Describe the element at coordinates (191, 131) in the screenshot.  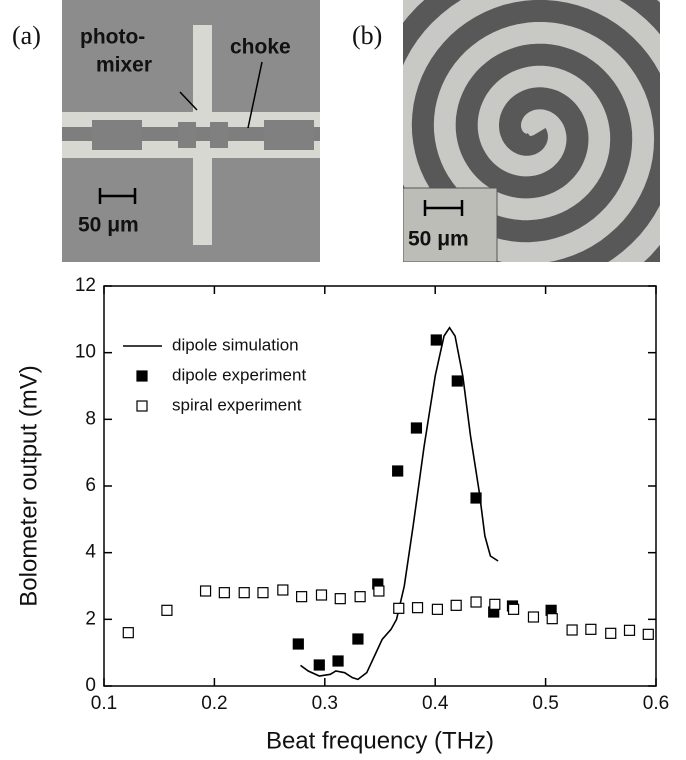
I see `micrograph-a` at that location.